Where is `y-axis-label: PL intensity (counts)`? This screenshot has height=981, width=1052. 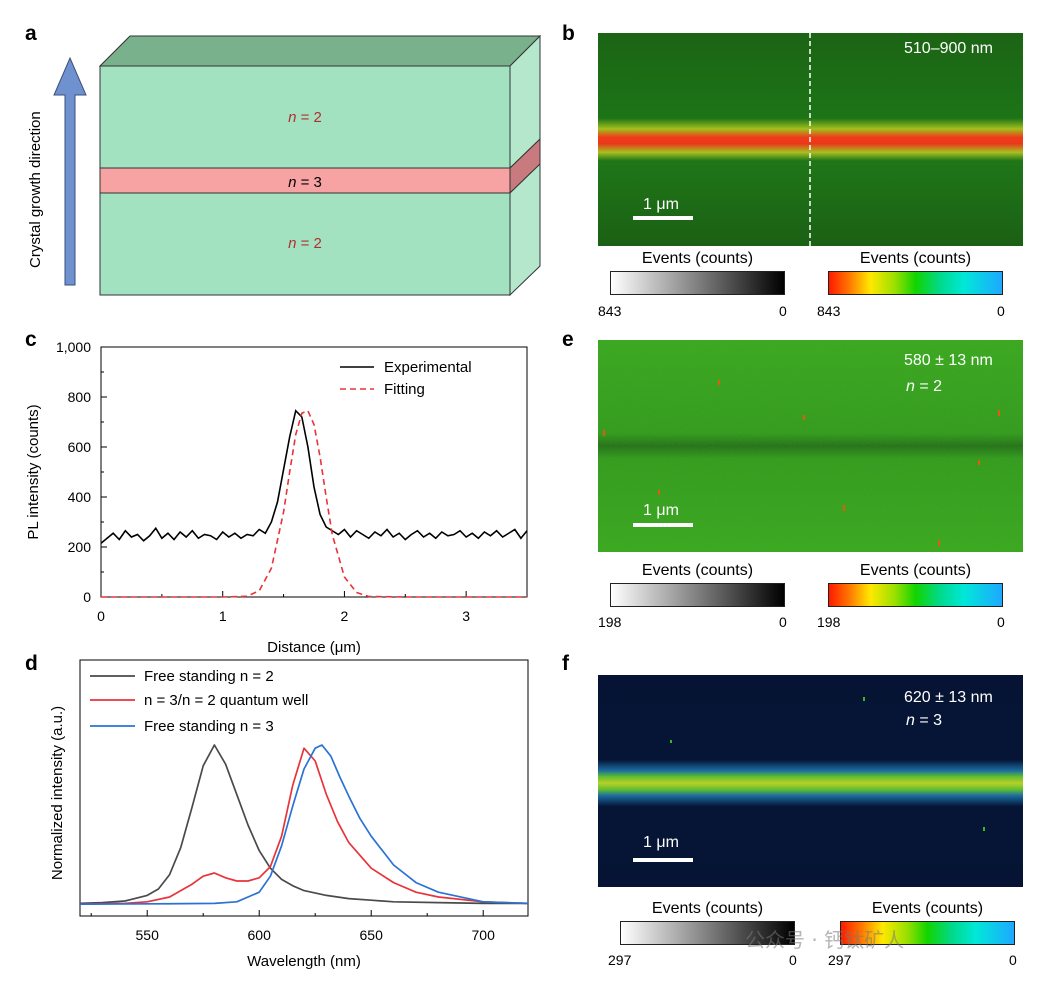
y-axis-label: PL intensity (counts) is located at coordinates (33, 471).